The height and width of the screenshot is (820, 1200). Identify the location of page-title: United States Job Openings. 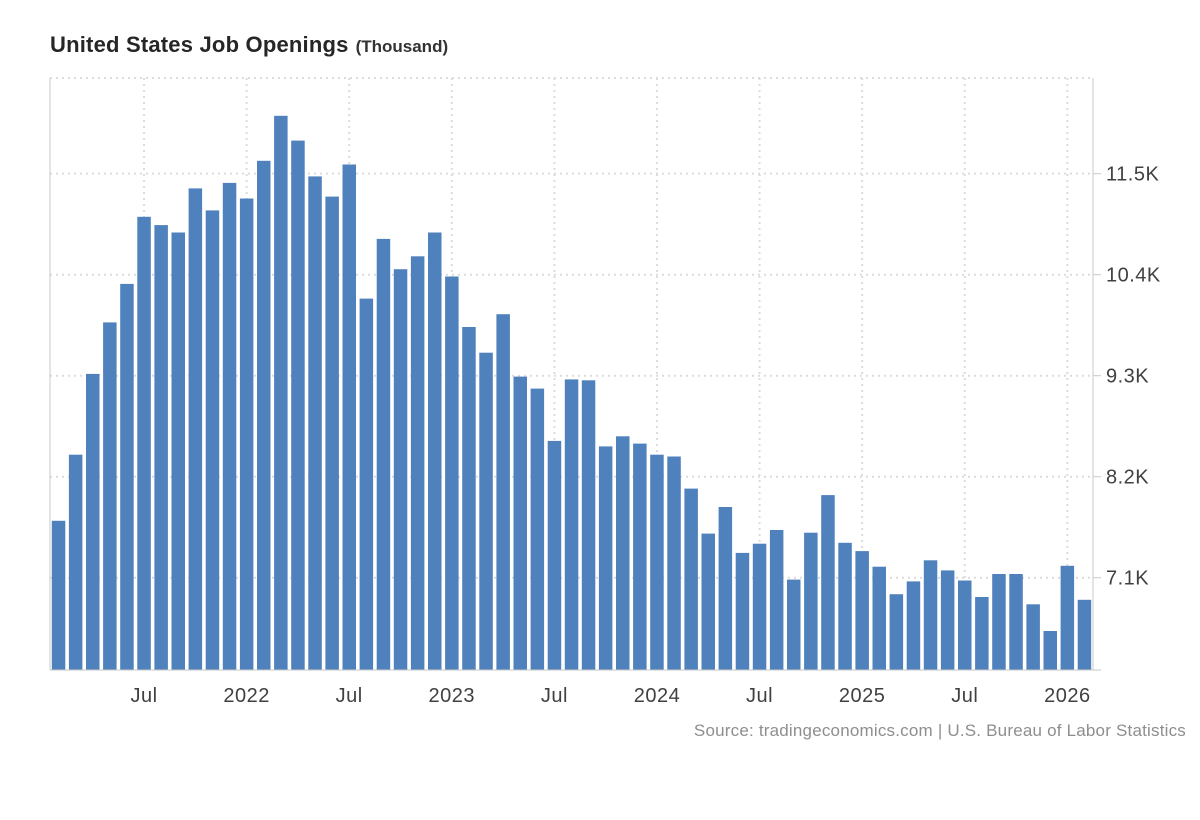
(199, 44).